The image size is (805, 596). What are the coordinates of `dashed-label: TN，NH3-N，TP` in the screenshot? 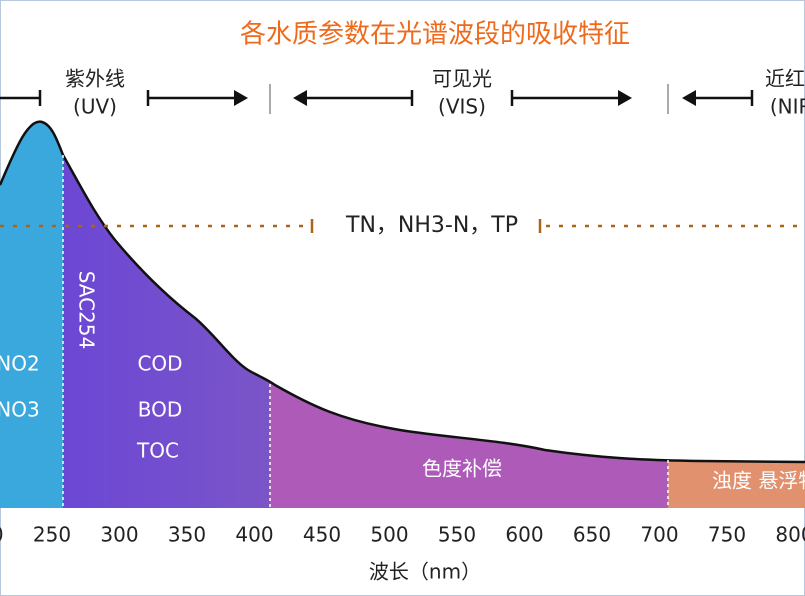 It's located at (431, 225).